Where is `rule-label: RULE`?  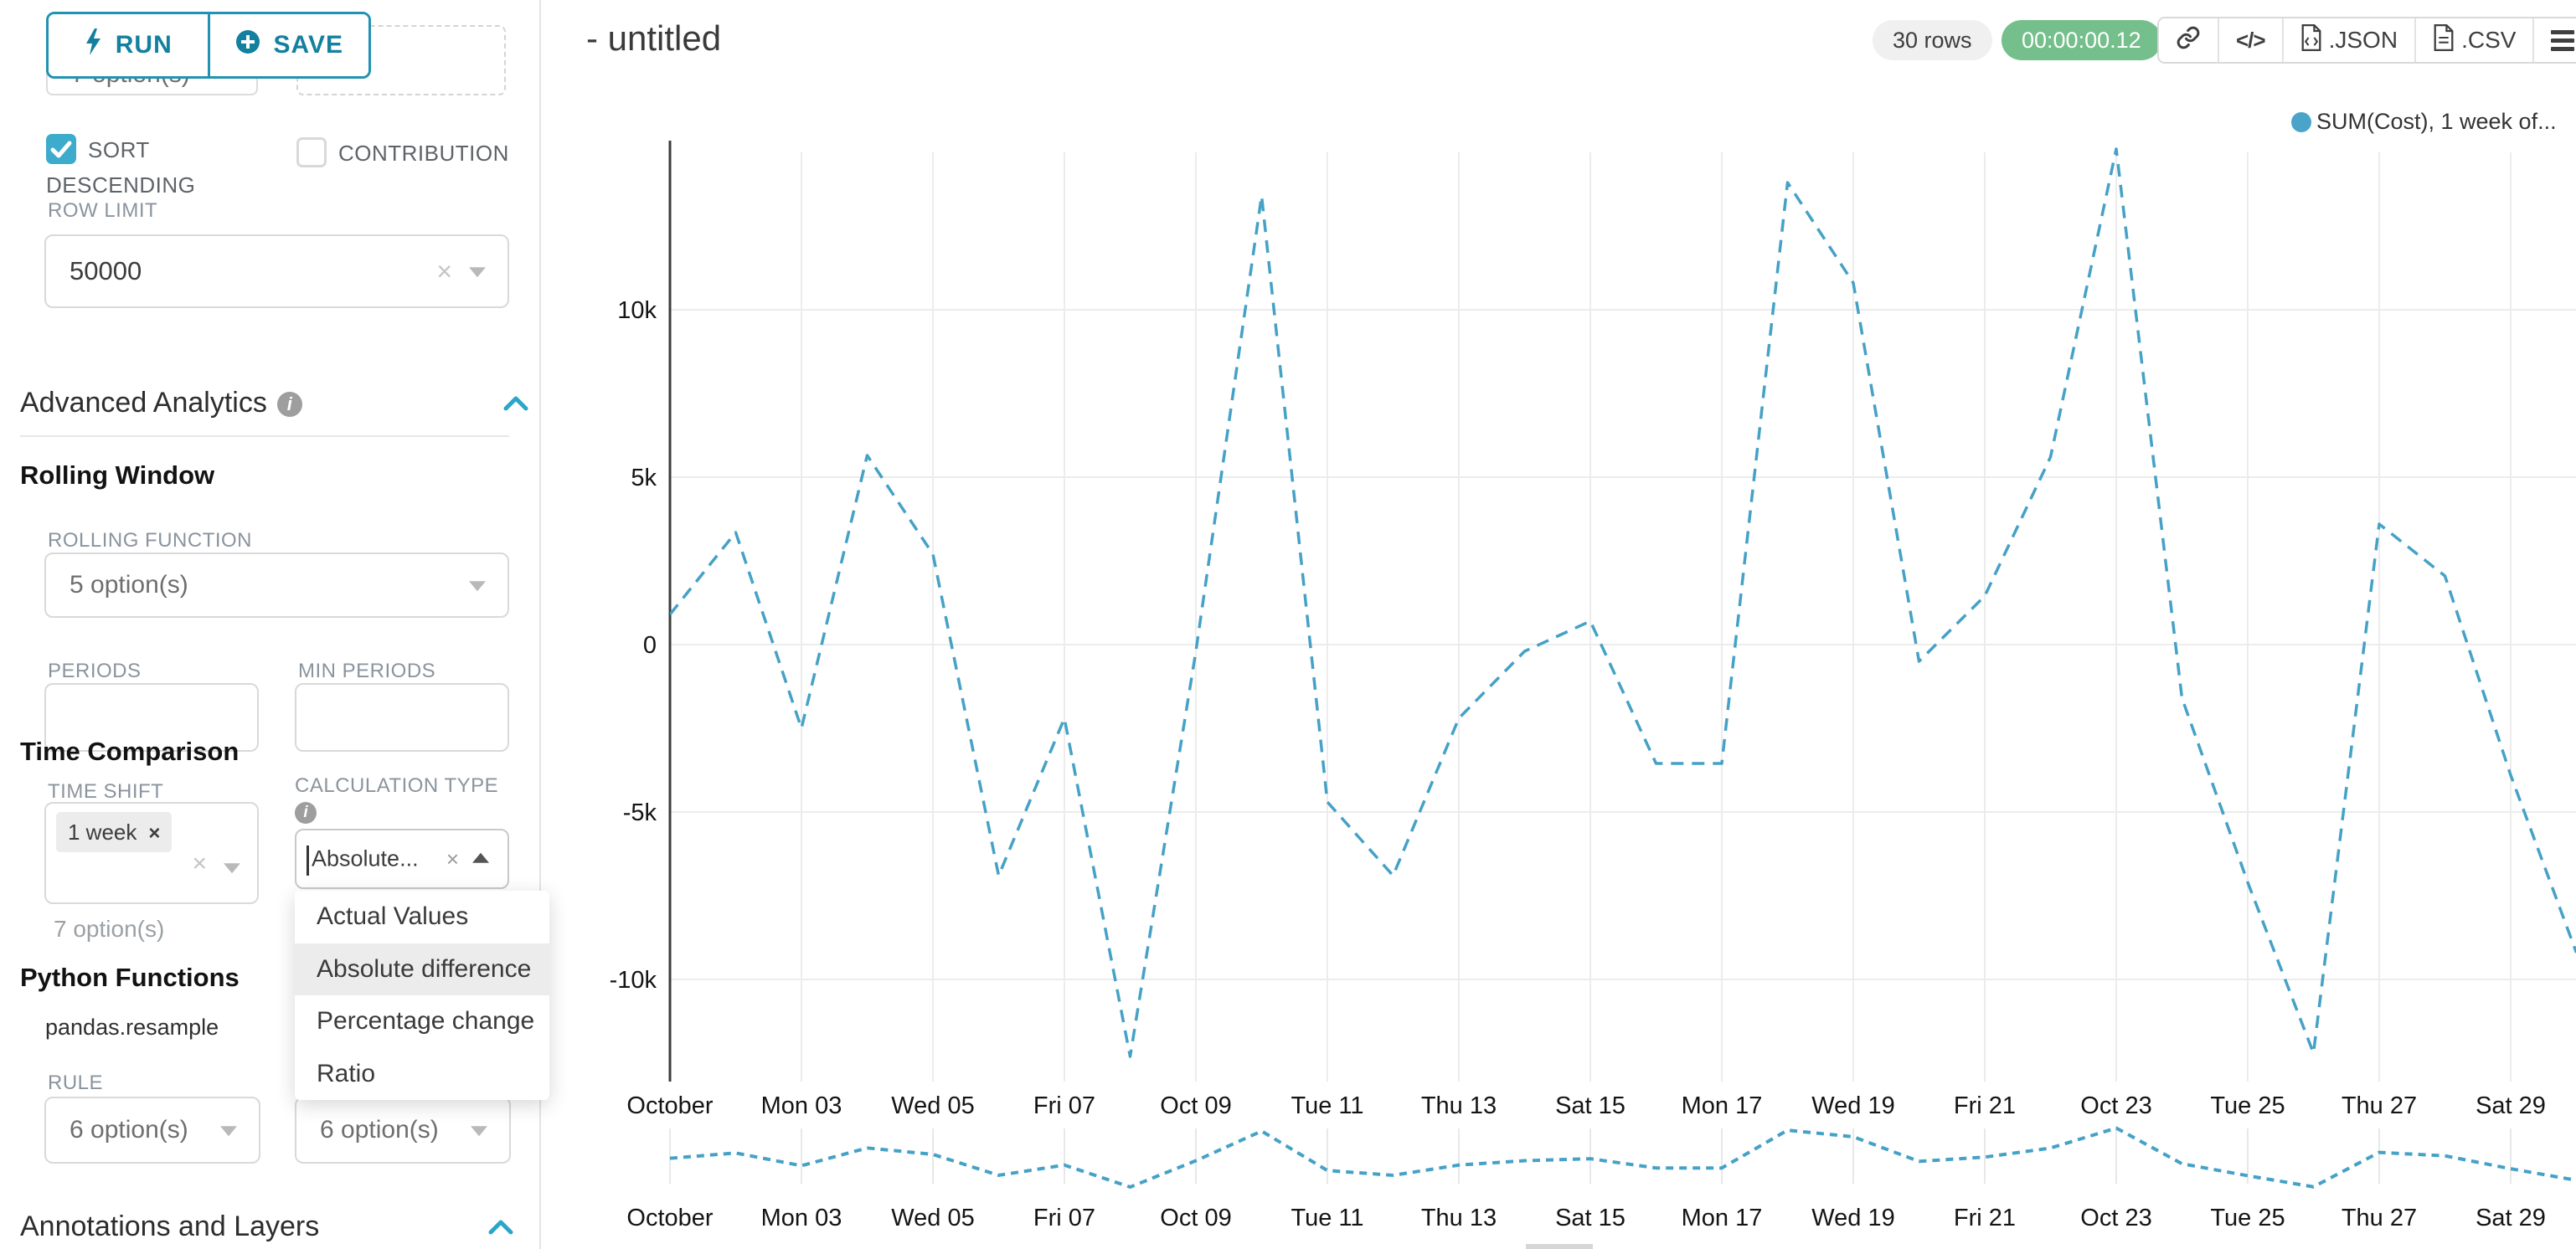 rule-label: RULE is located at coordinates (76, 1083).